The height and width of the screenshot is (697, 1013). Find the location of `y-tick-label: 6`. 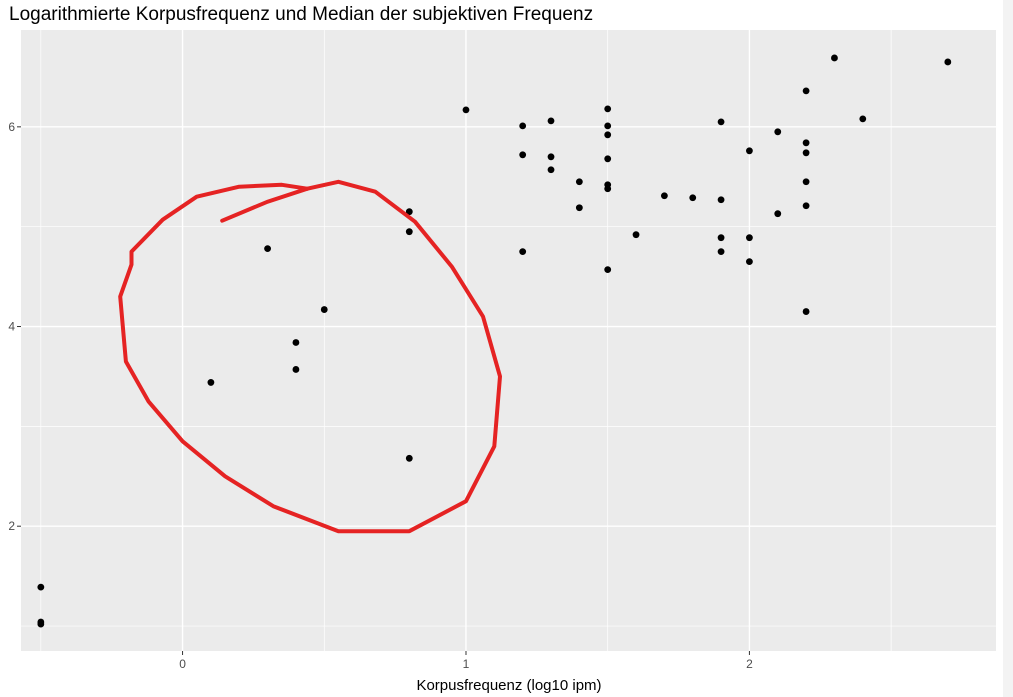

y-tick-label: 6 is located at coordinates (11, 127).